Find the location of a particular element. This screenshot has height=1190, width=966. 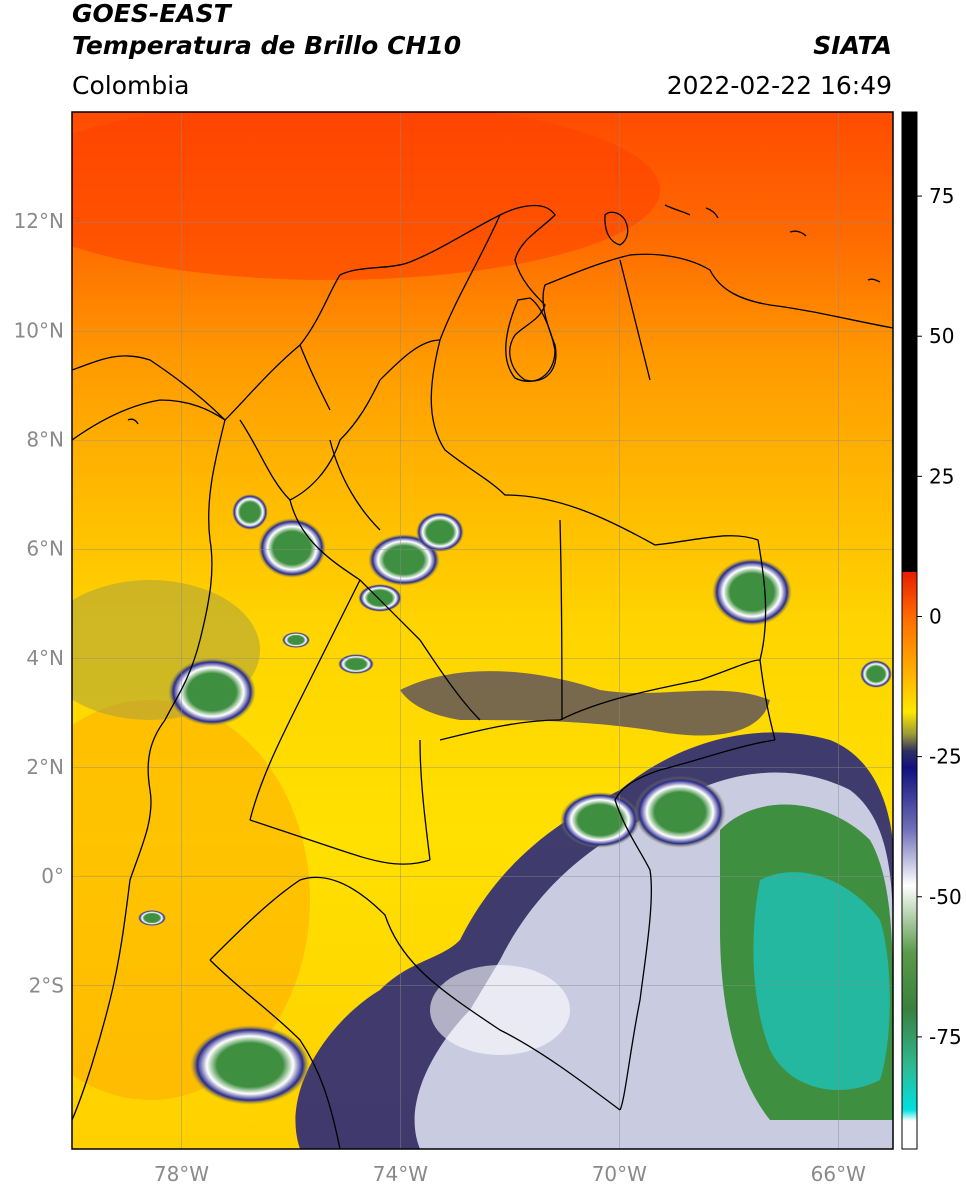

colorbar-tick-label: 25 is located at coordinates (941, 476).